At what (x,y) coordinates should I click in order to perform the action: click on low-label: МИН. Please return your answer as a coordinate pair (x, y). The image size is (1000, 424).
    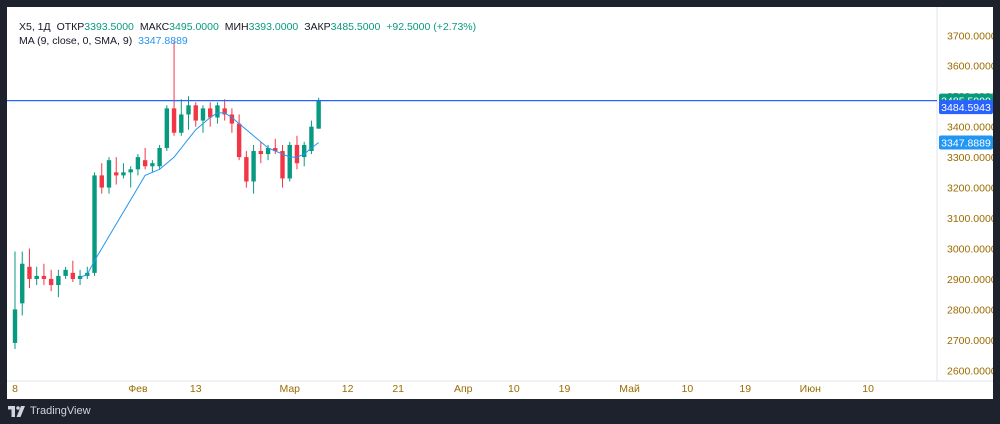
    Looking at the image, I should click on (236, 27).